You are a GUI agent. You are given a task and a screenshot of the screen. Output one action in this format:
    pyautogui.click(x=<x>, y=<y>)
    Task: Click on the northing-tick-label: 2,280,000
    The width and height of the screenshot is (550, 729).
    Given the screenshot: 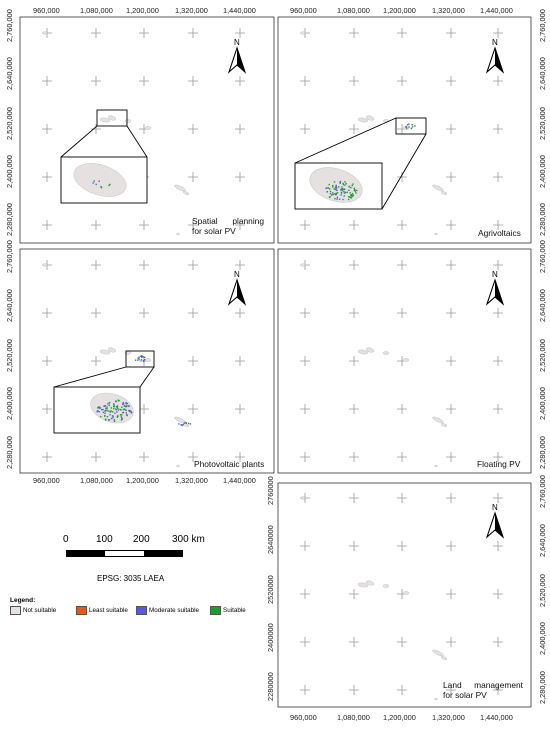 What is the action you would take?
    pyautogui.click(x=542, y=687)
    